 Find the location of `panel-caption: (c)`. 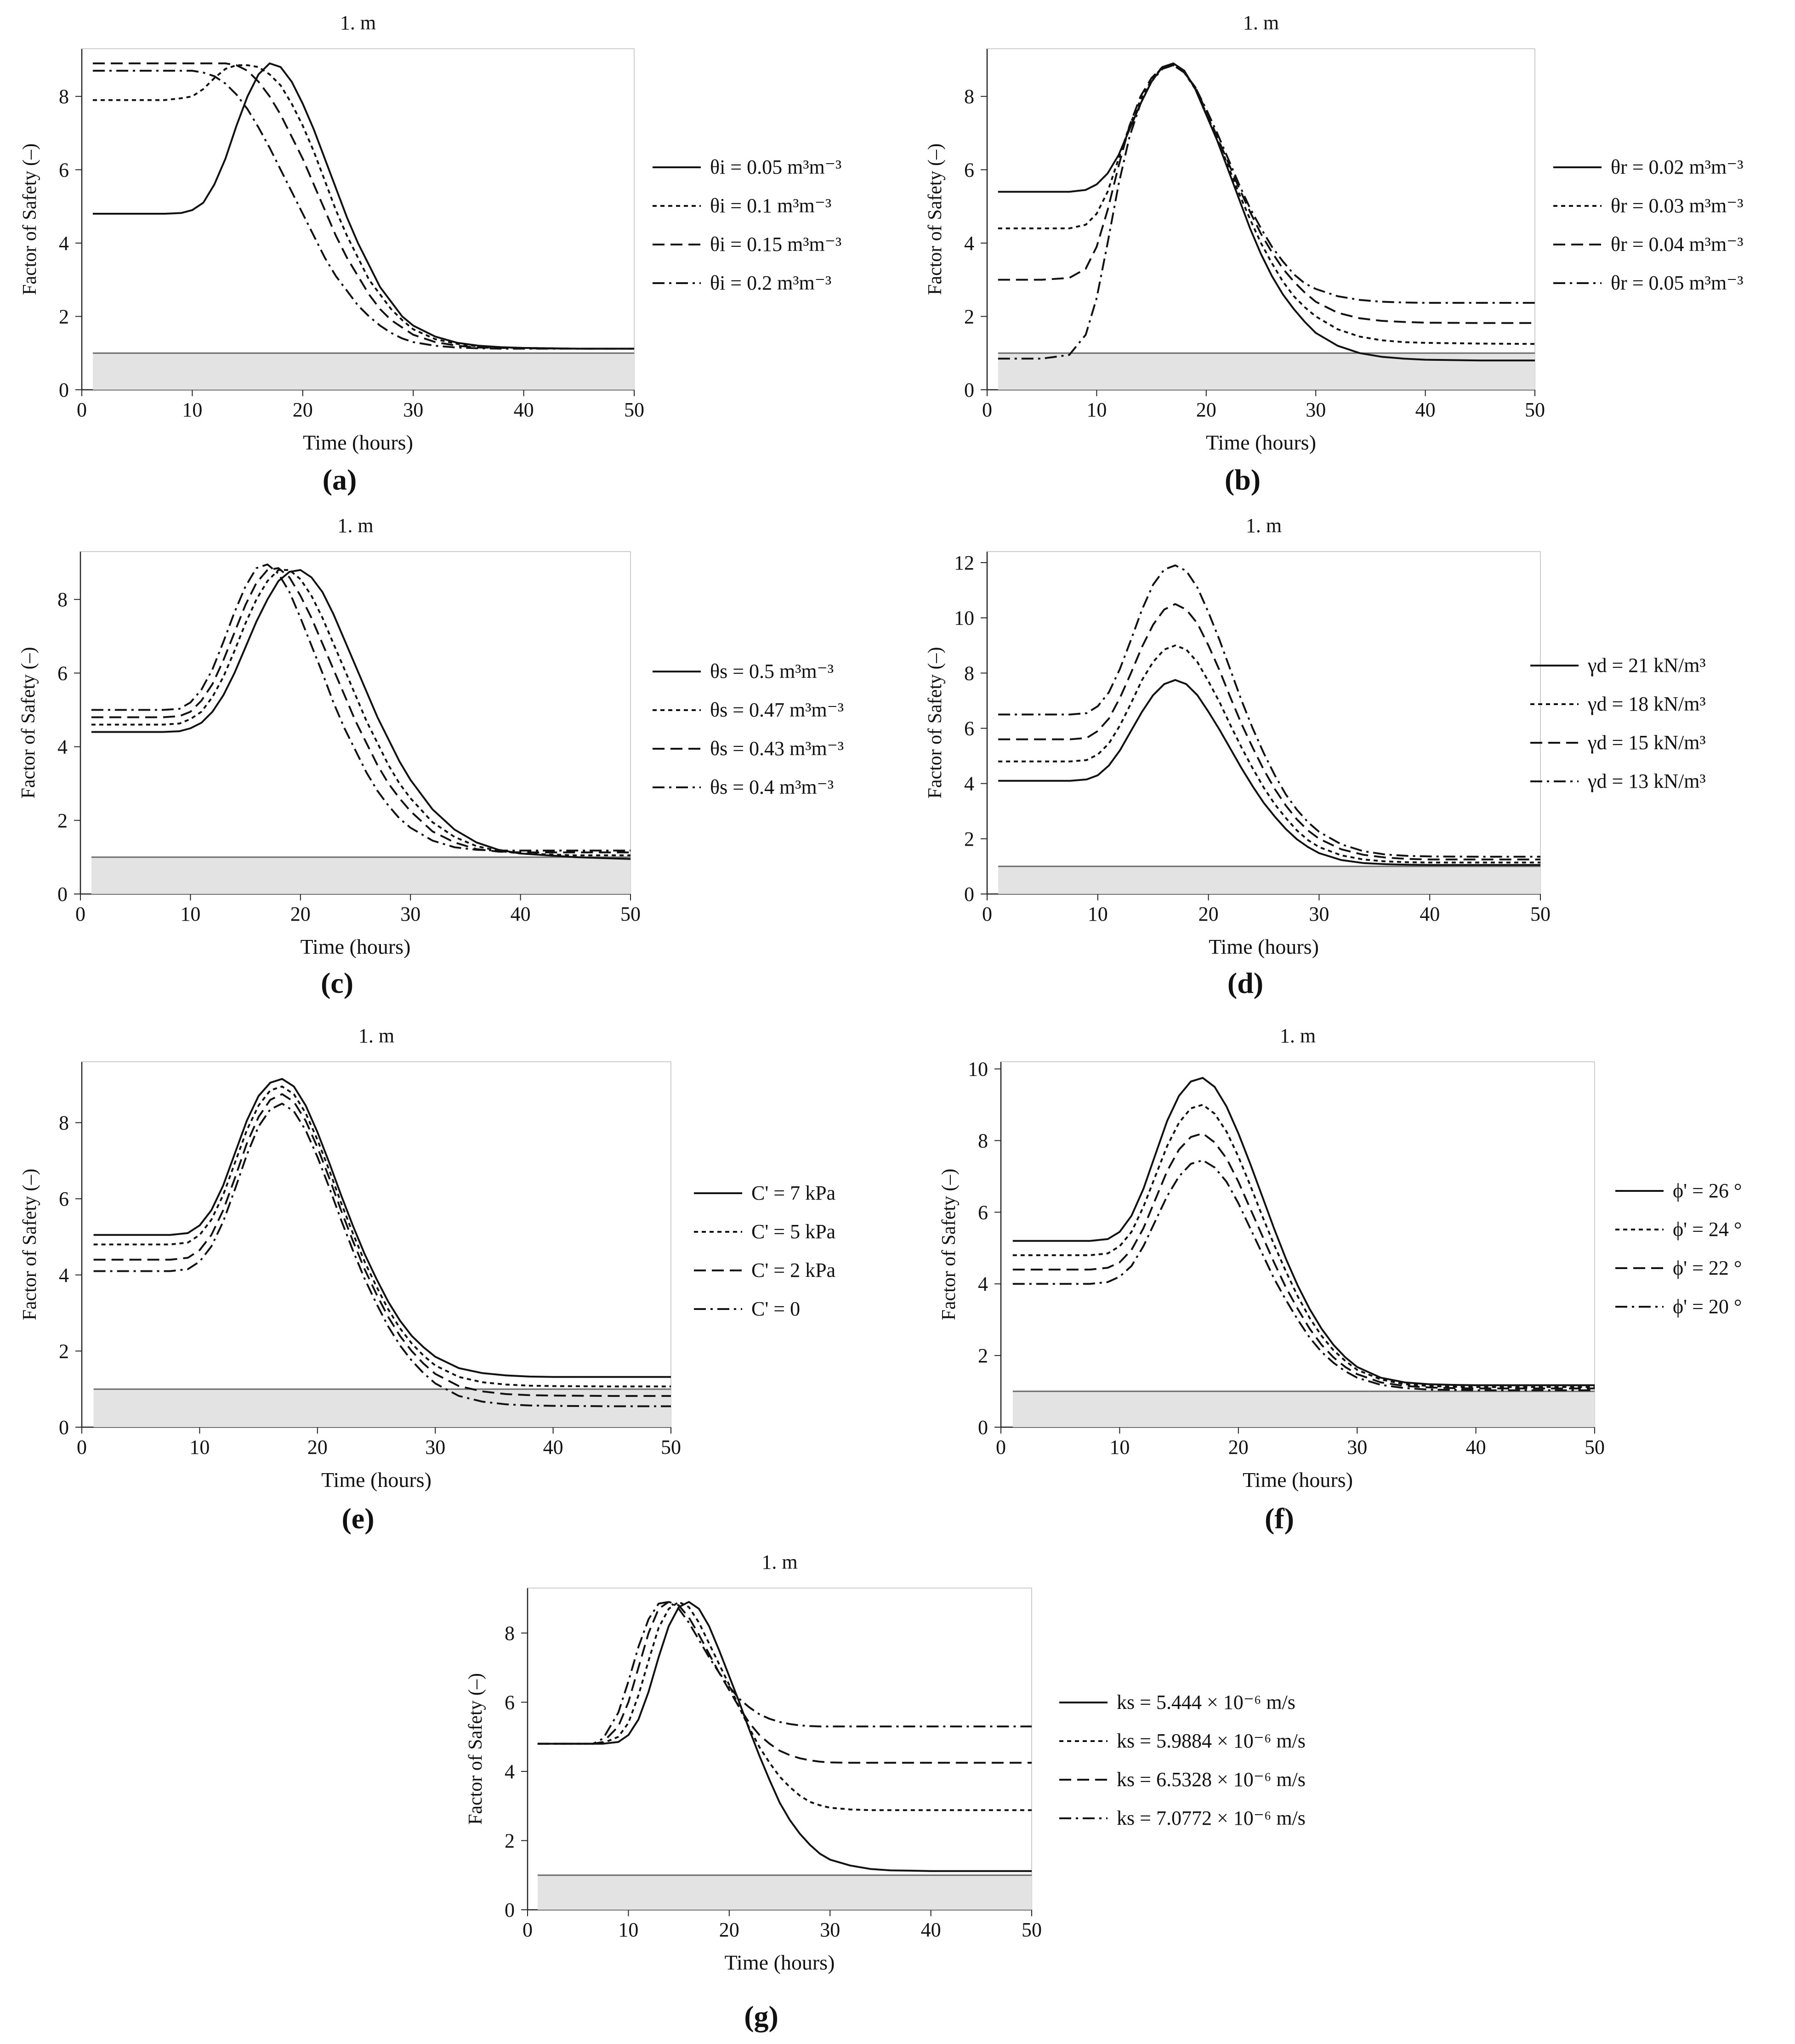

panel-caption: (c) is located at coordinates (337, 983).